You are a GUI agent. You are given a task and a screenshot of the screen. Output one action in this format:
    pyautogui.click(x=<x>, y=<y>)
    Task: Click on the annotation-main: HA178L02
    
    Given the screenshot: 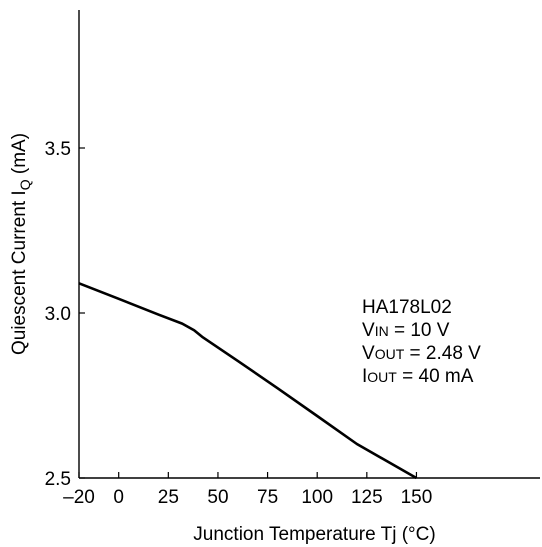 What is the action you would take?
    pyautogui.click(x=407, y=307)
    